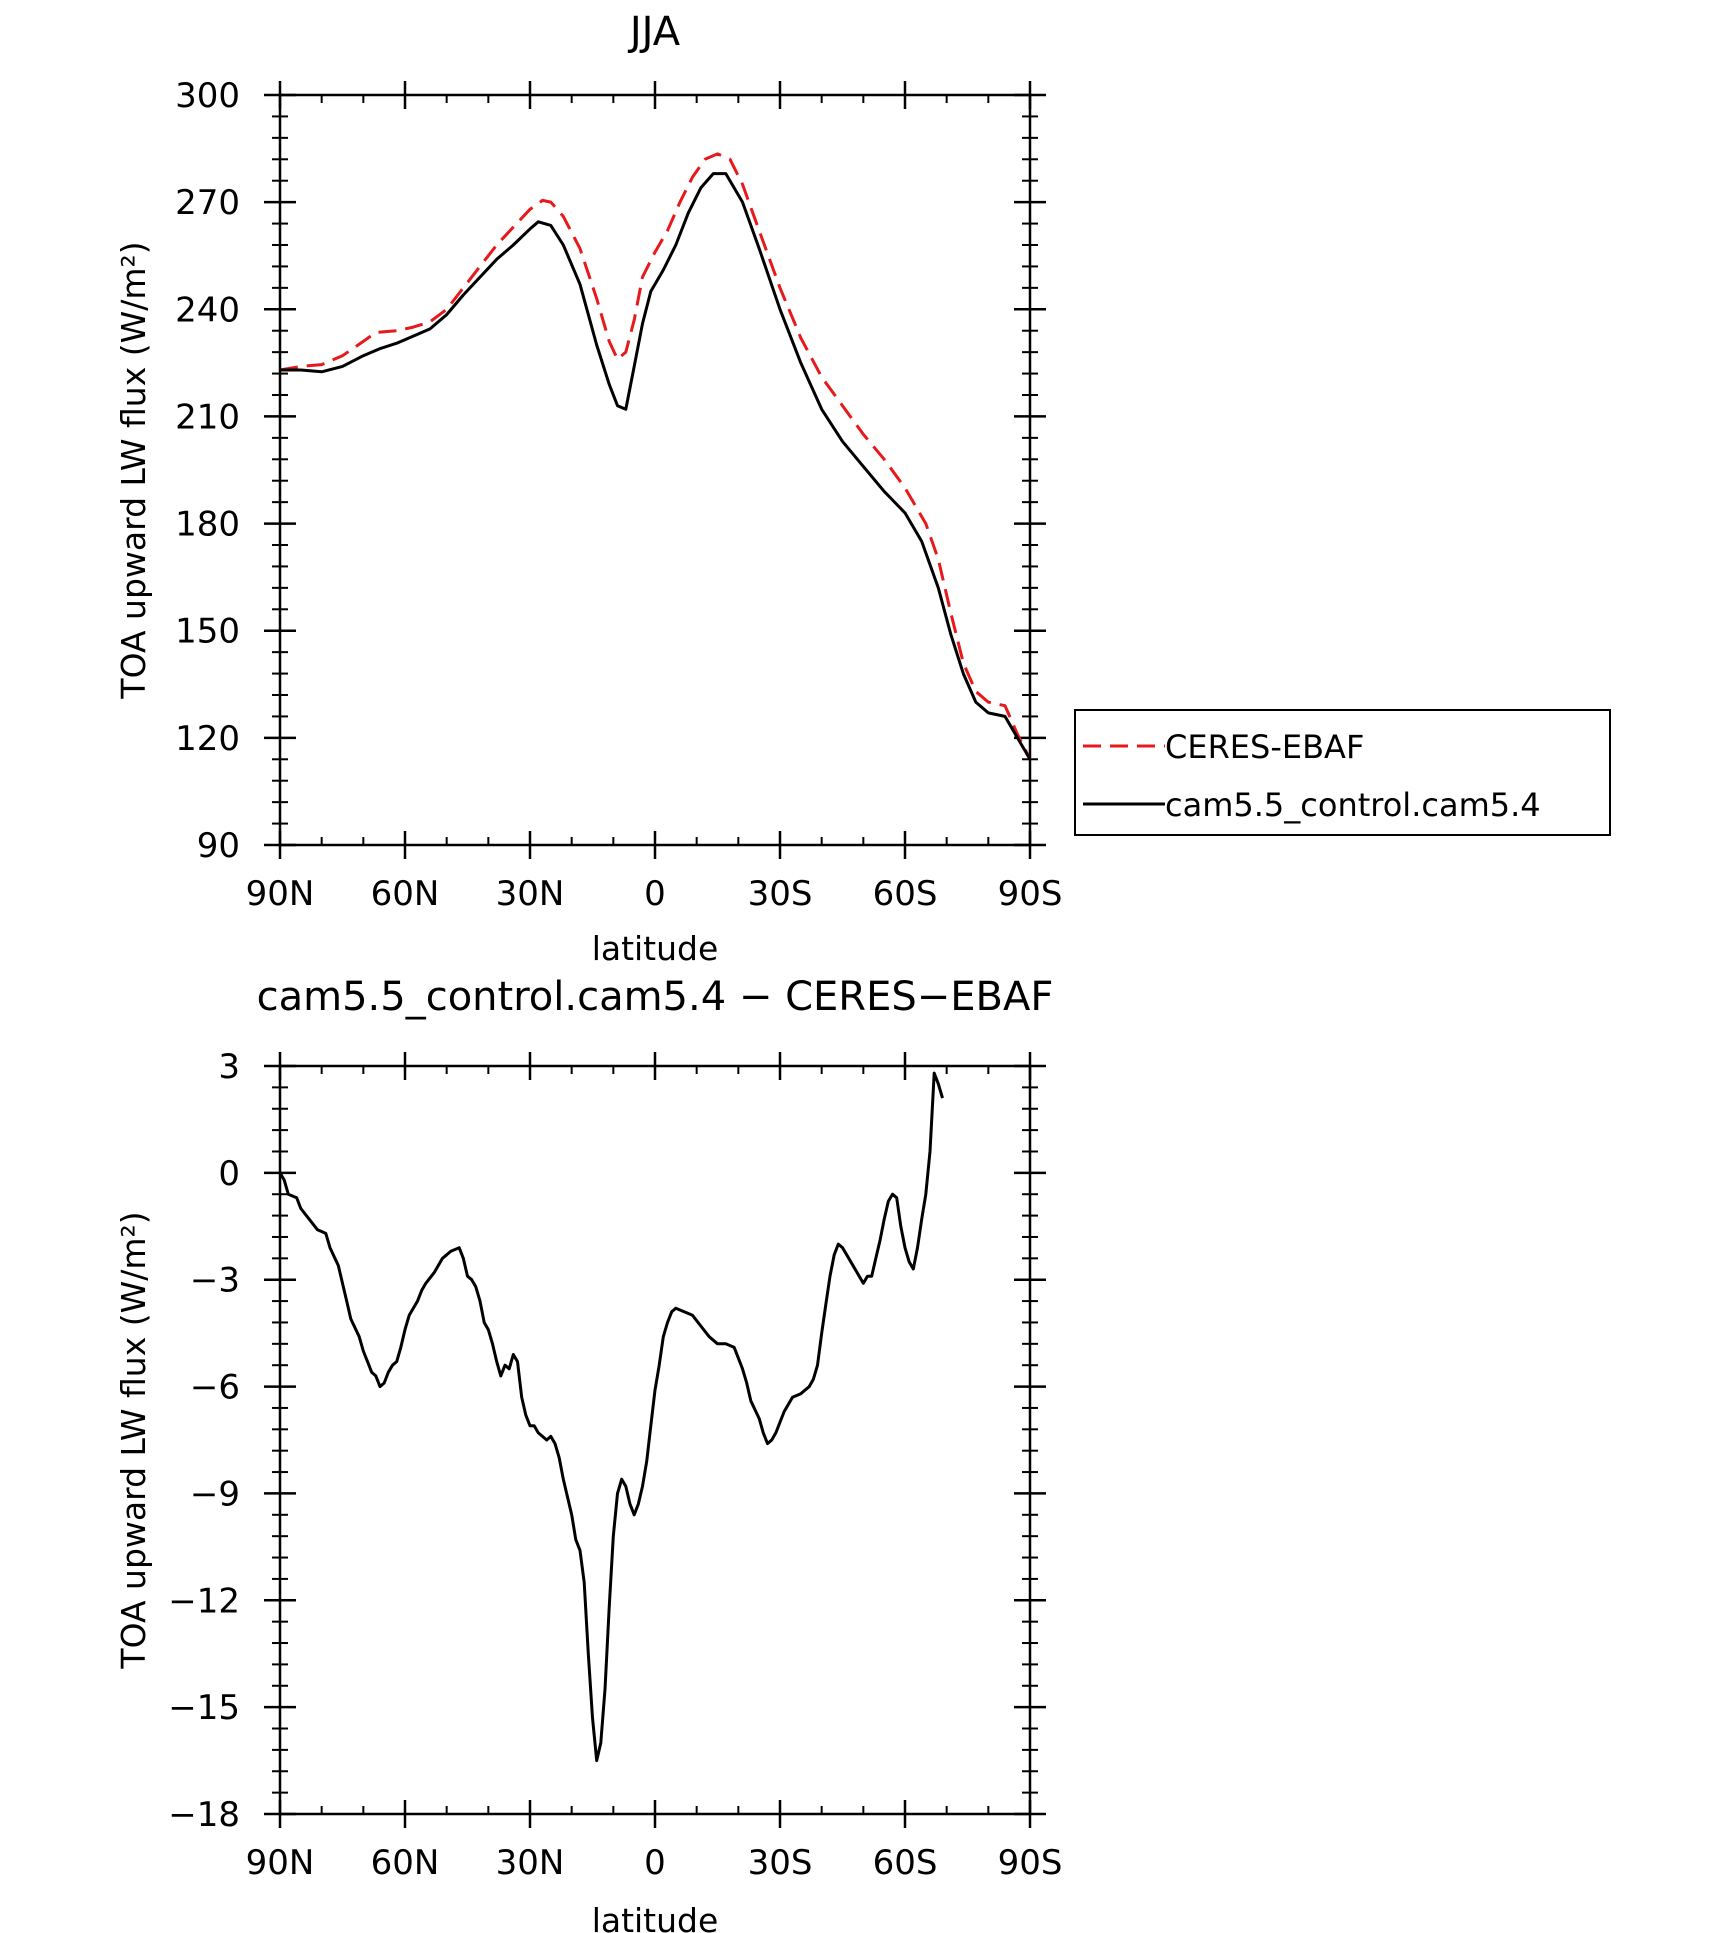 The width and height of the screenshot is (1710, 1933). What do you see at coordinates (207, 739) in the screenshot?
I see `y-tick-label: 120` at bounding box center [207, 739].